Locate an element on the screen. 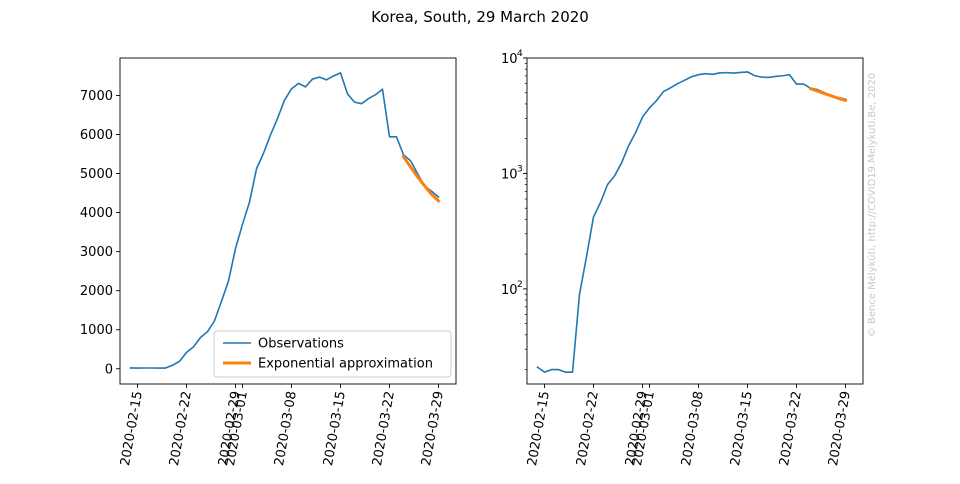 This screenshot has height=484, width=960. y-tick-exponent: 3 is located at coordinates (520, 169).